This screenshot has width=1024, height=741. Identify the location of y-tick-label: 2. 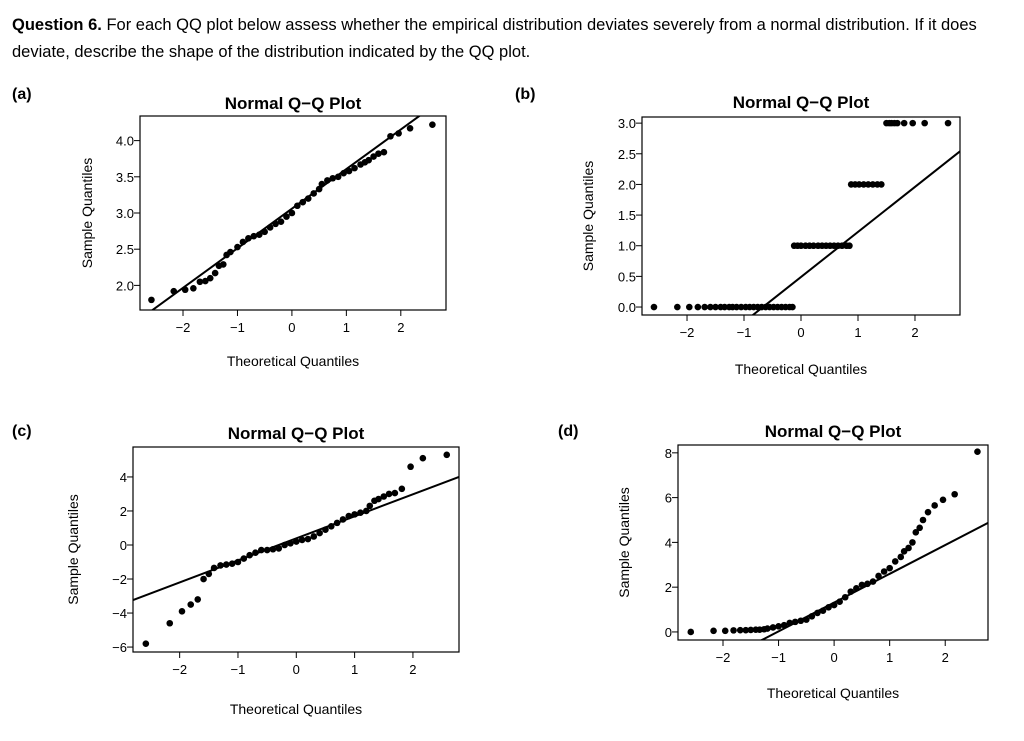
(123, 511).